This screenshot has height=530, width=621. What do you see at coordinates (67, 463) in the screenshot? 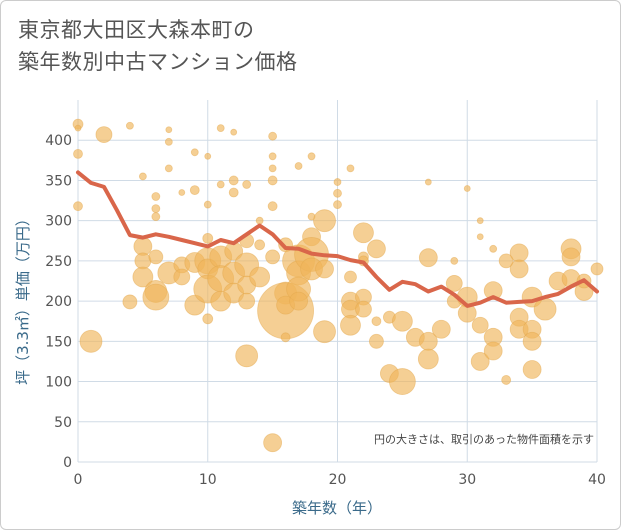
I see `y-tick-label: 0` at bounding box center [67, 463].